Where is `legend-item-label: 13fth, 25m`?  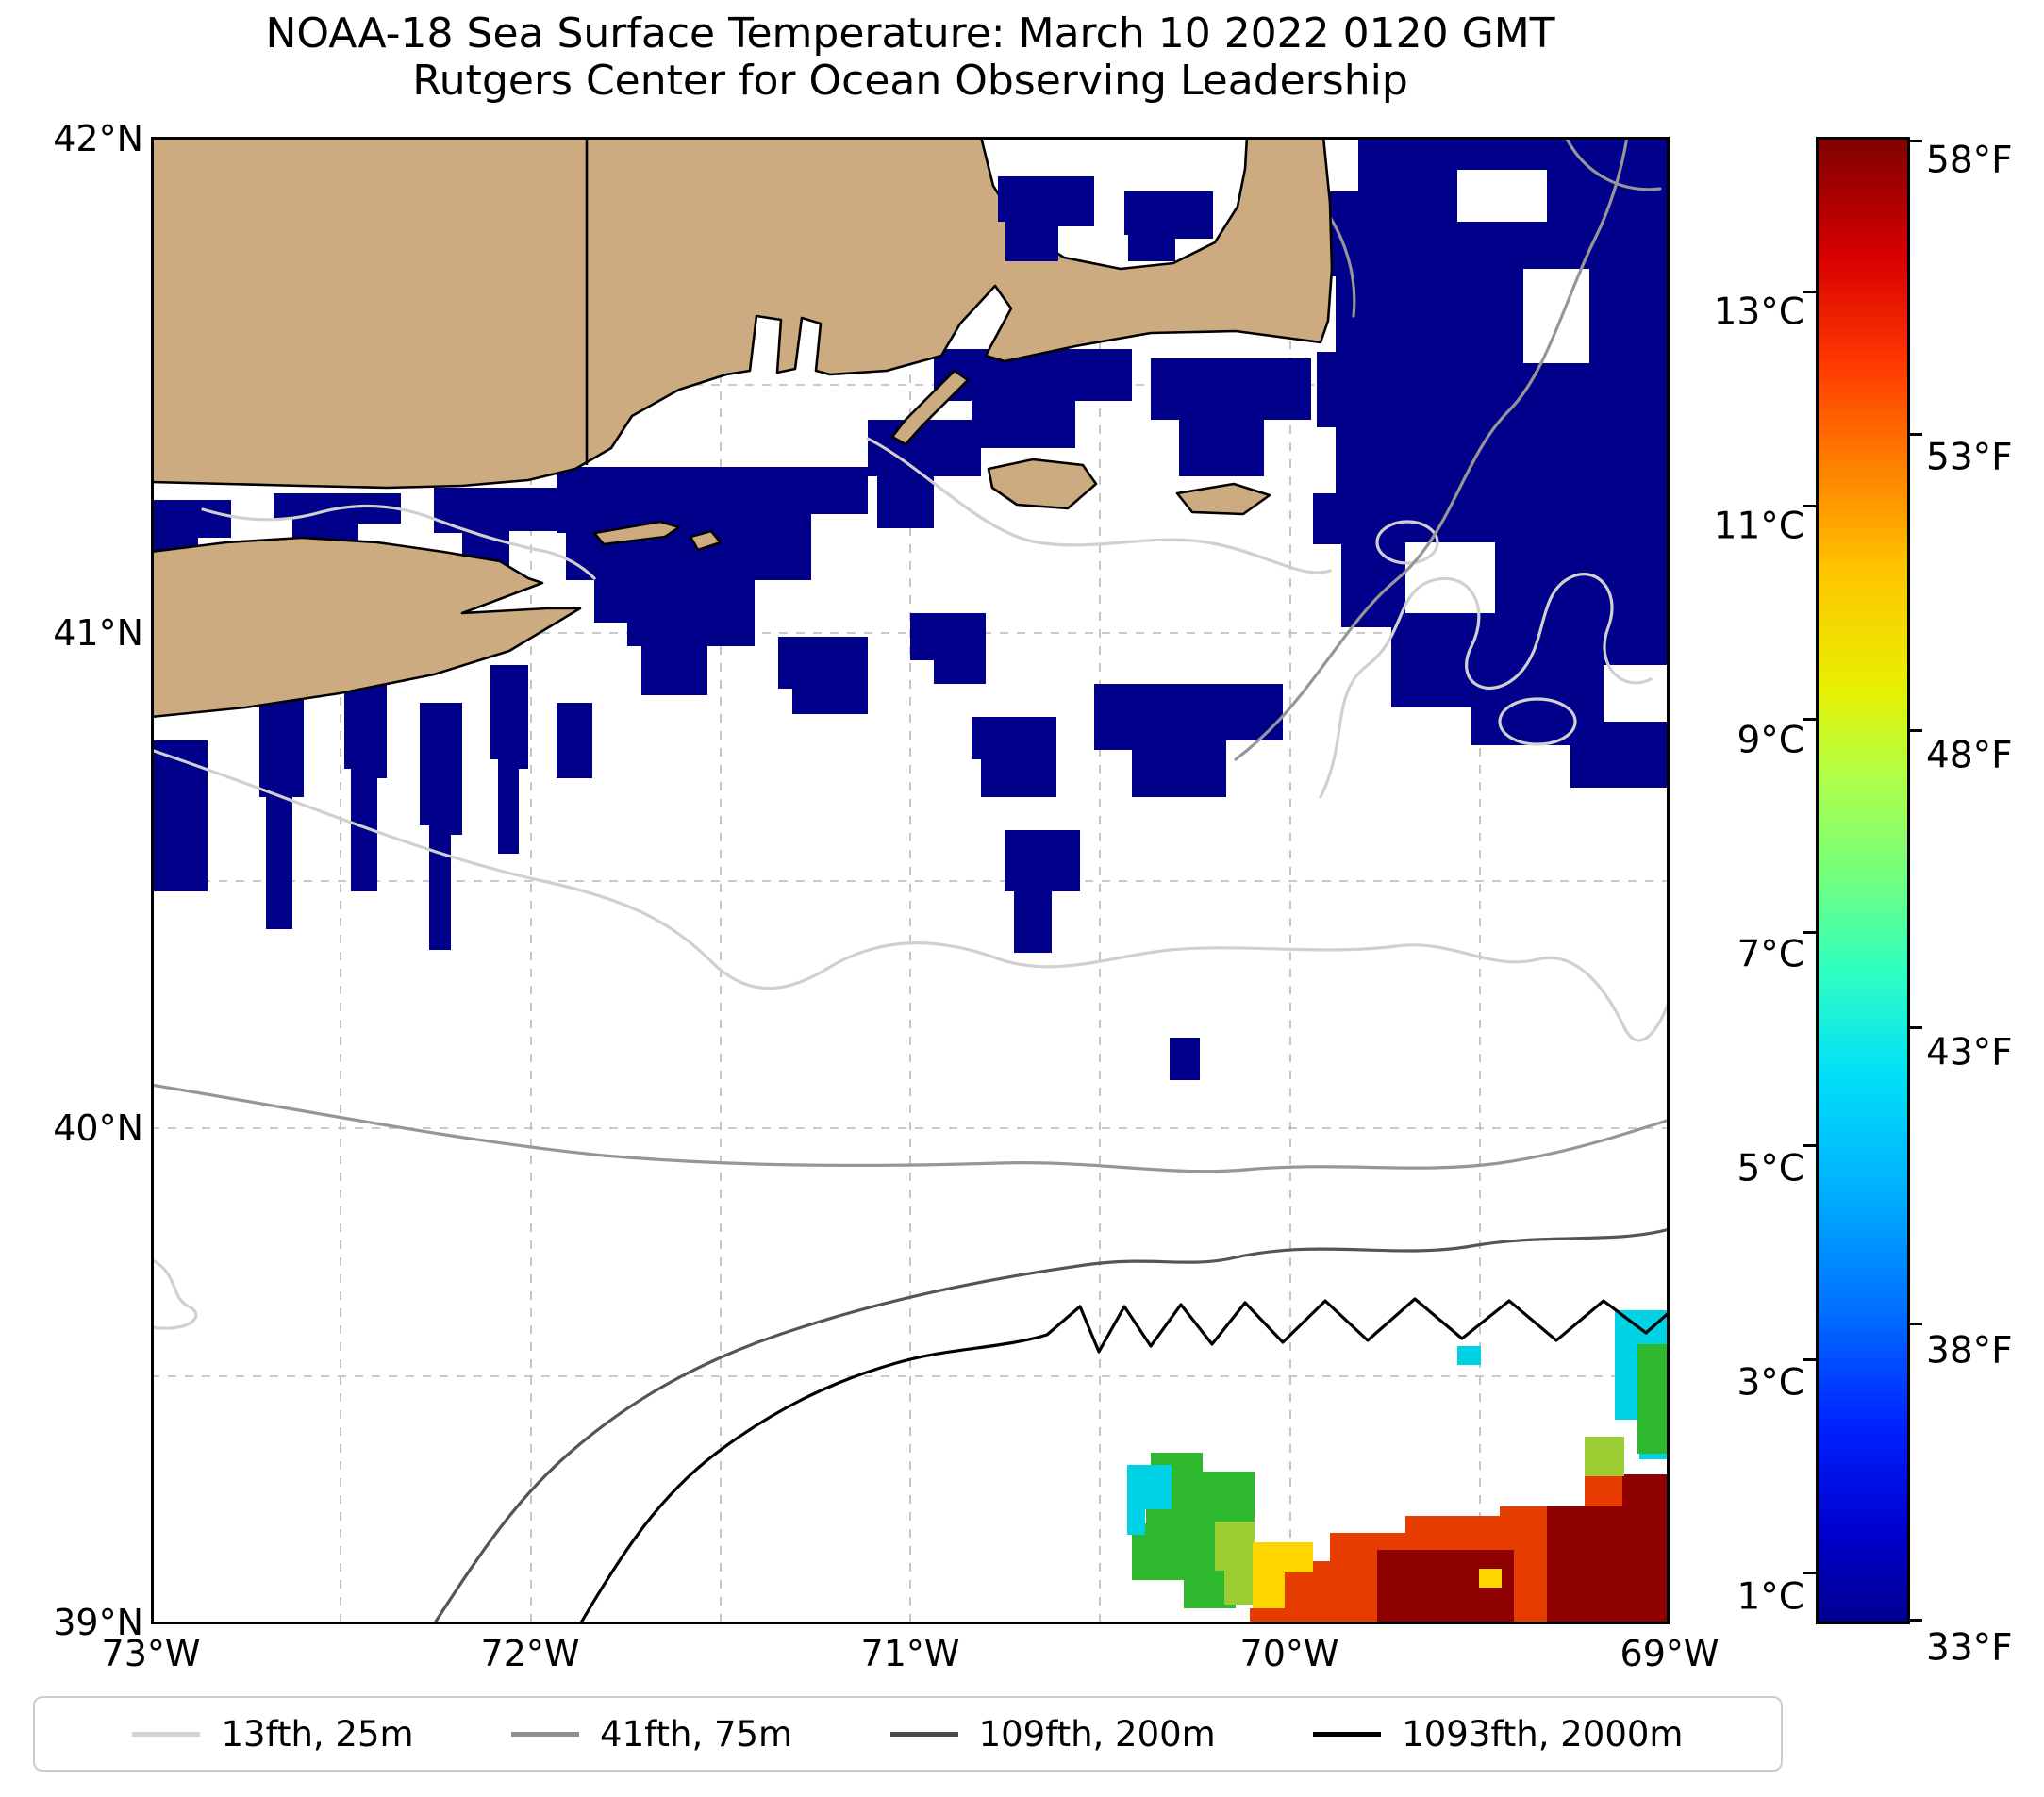 legend-item-label: 13fth, 25m is located at coordinates (317, 1734).